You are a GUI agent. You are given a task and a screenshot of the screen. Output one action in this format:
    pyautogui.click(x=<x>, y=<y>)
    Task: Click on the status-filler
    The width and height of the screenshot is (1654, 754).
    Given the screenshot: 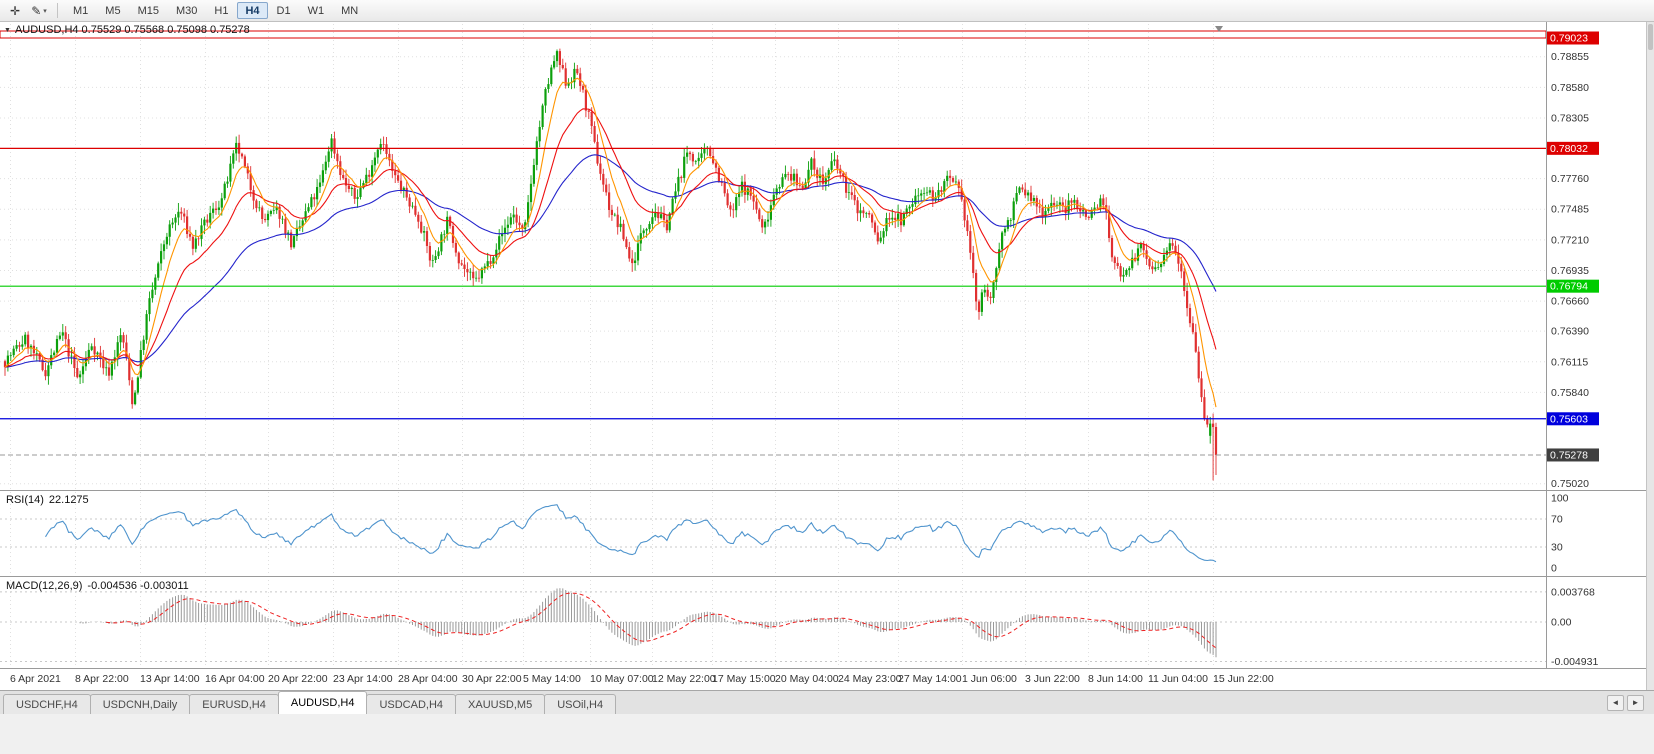 What is the action you would take?
    pyautogui.click(x=827, y=734)
    